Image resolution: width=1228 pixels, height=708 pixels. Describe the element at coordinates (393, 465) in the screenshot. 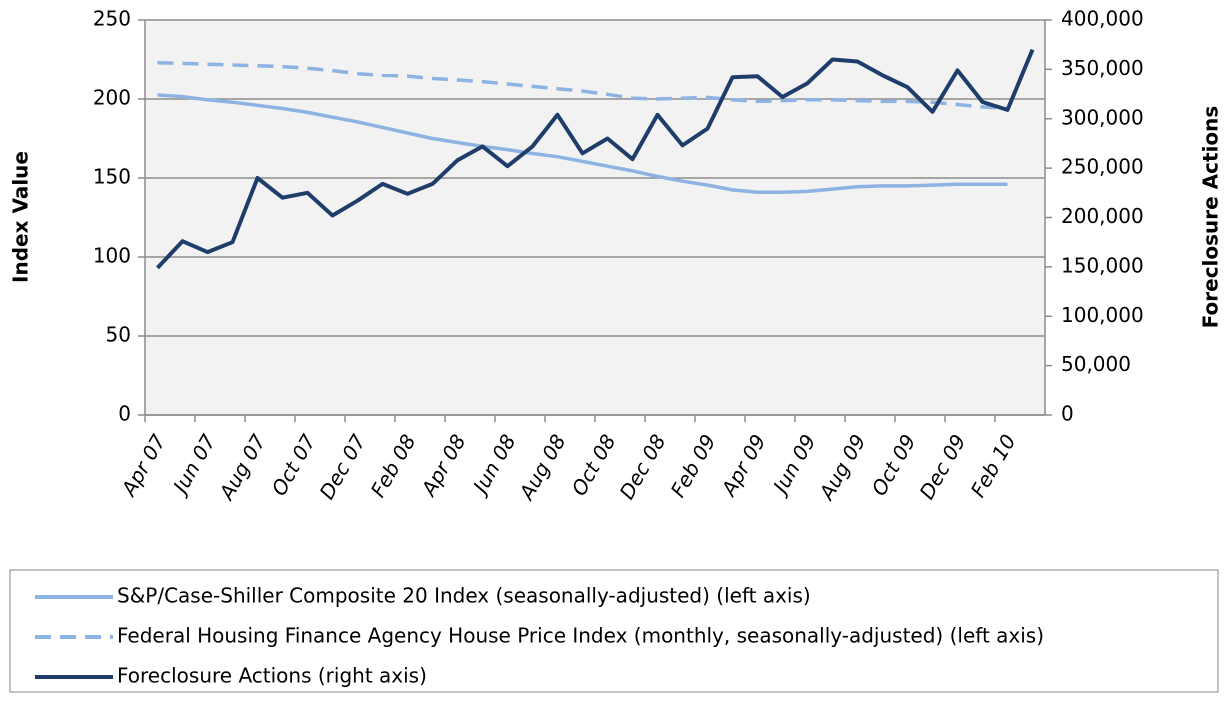

I see `x-tick-label: Feb 08` at that location.